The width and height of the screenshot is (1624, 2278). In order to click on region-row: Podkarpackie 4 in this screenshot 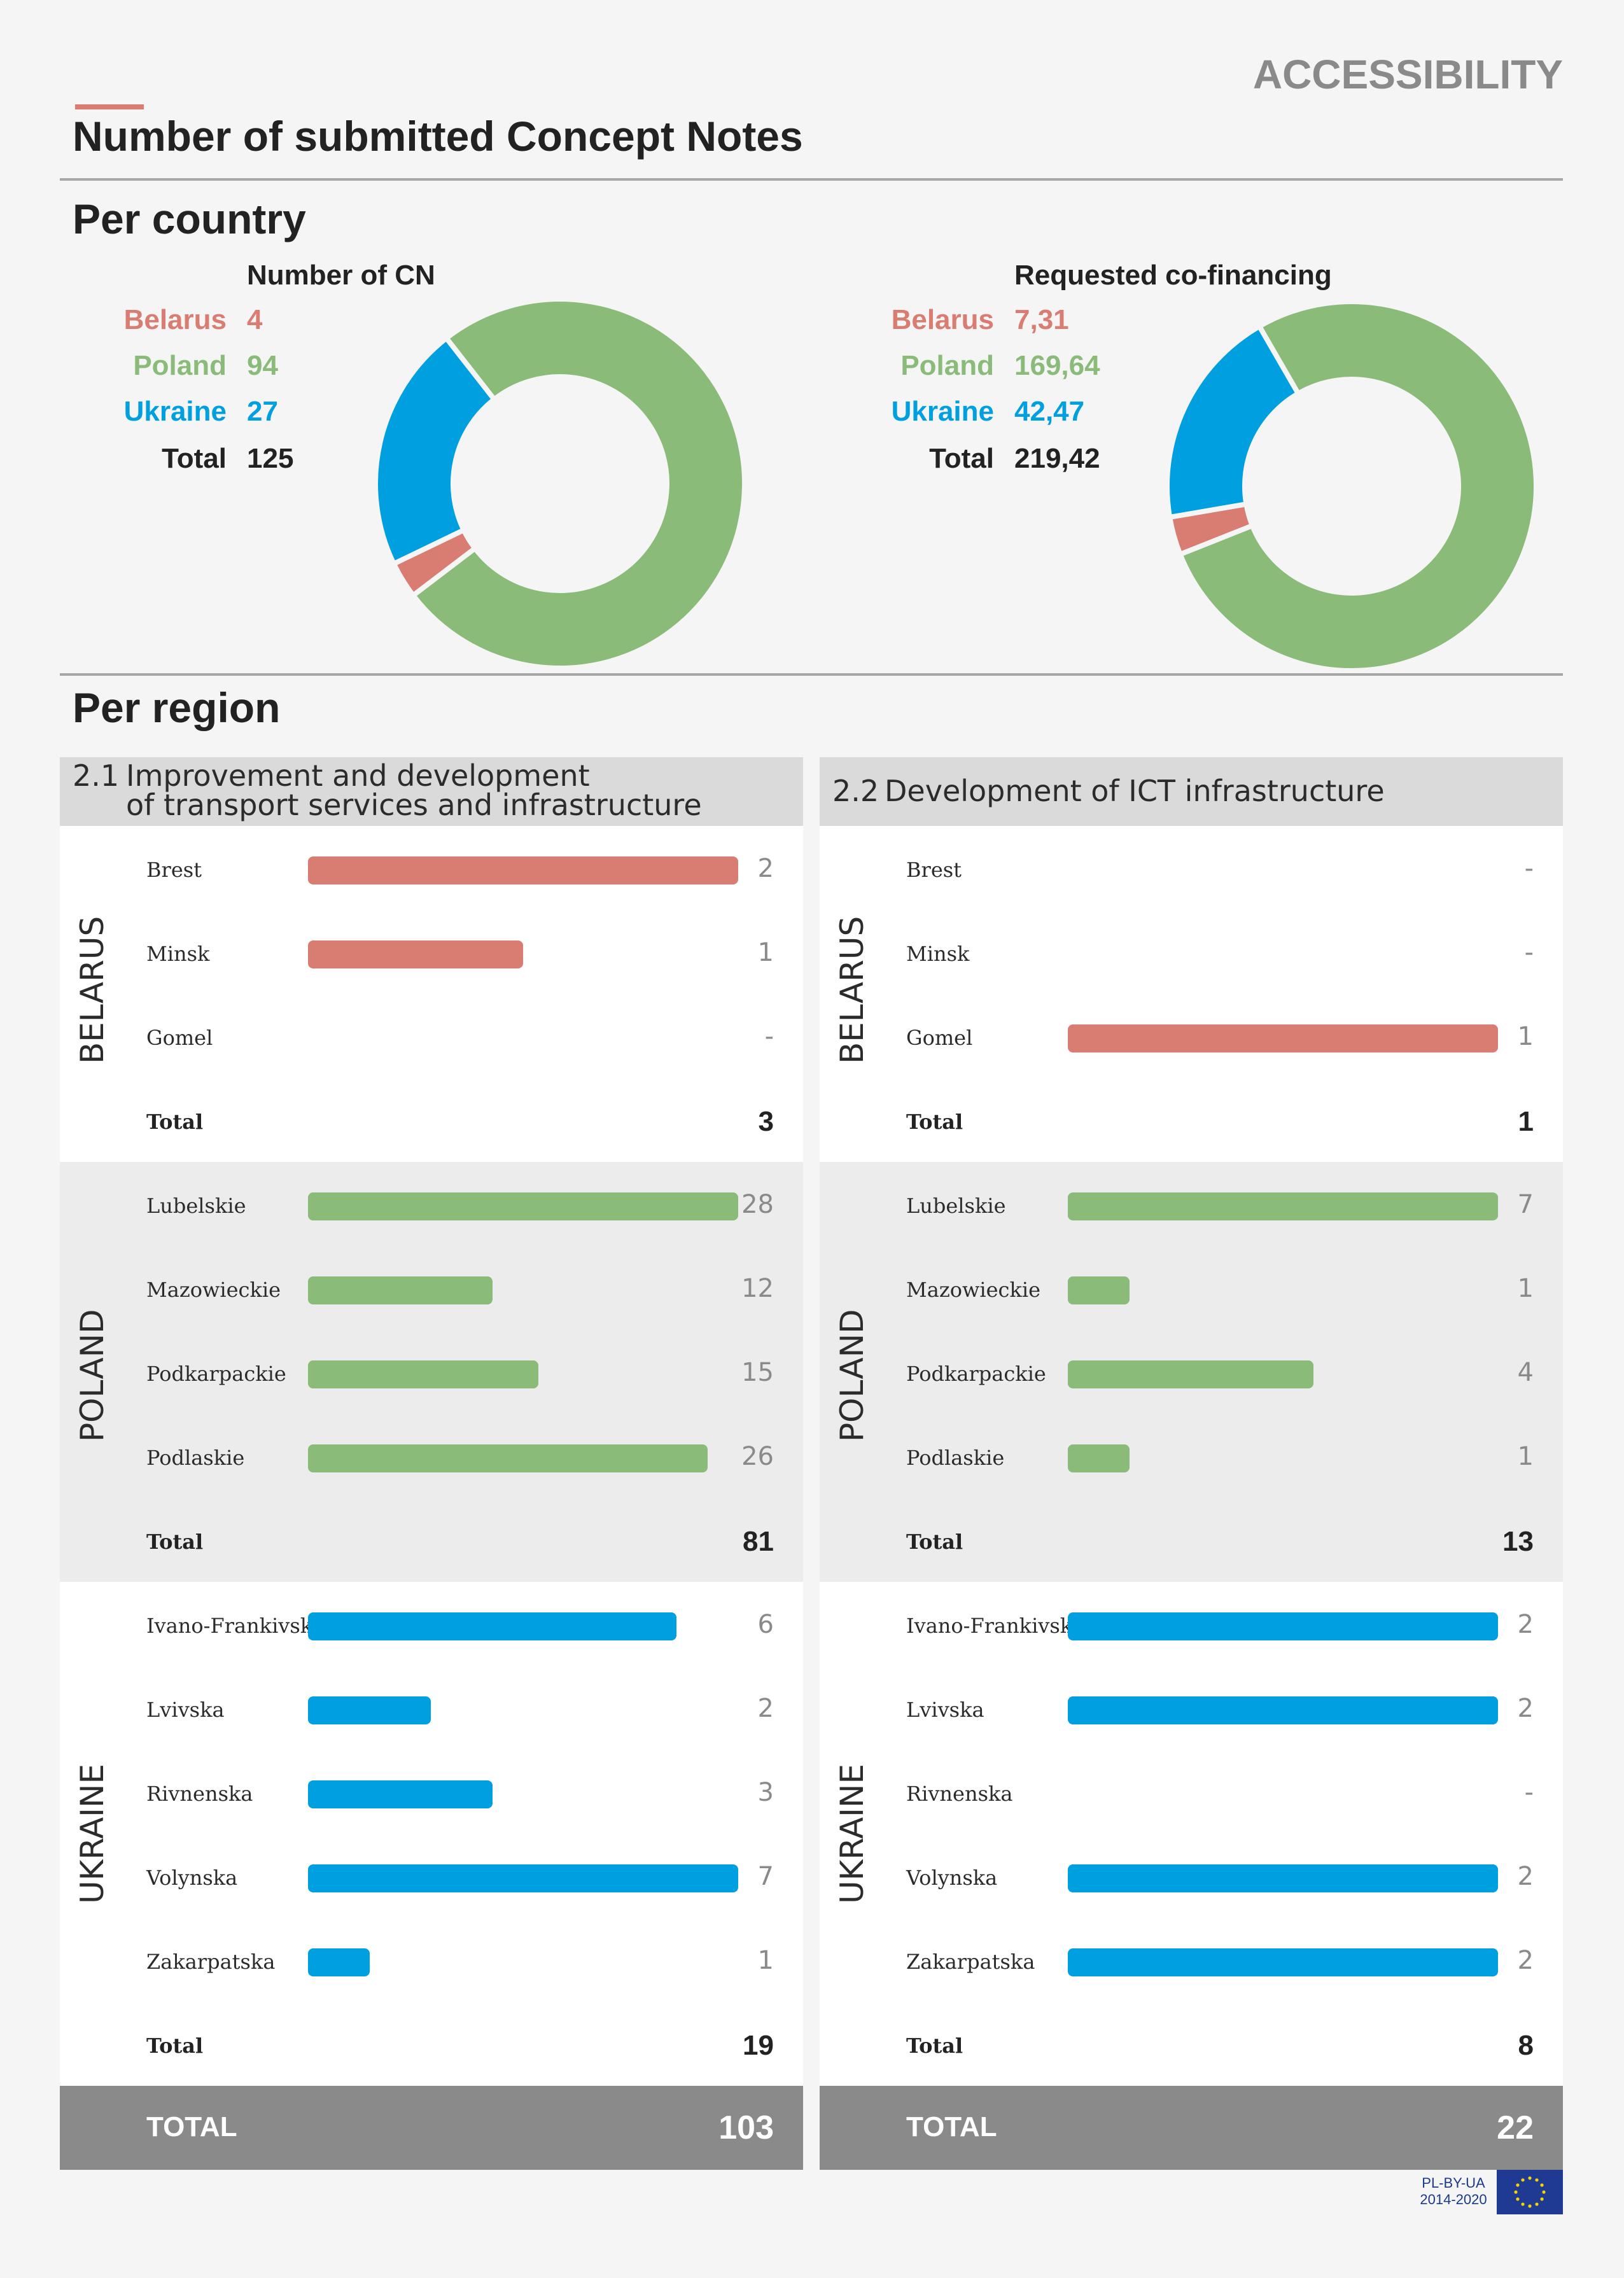, I will do `click(1191, 1374)`.